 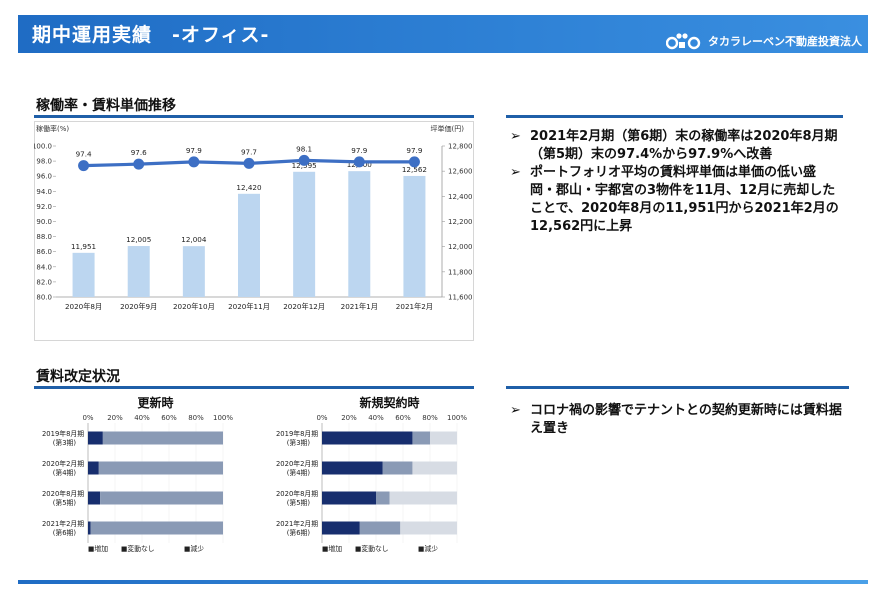 I want to click on x-tick-label: 100%, so click(x=223, y=418).